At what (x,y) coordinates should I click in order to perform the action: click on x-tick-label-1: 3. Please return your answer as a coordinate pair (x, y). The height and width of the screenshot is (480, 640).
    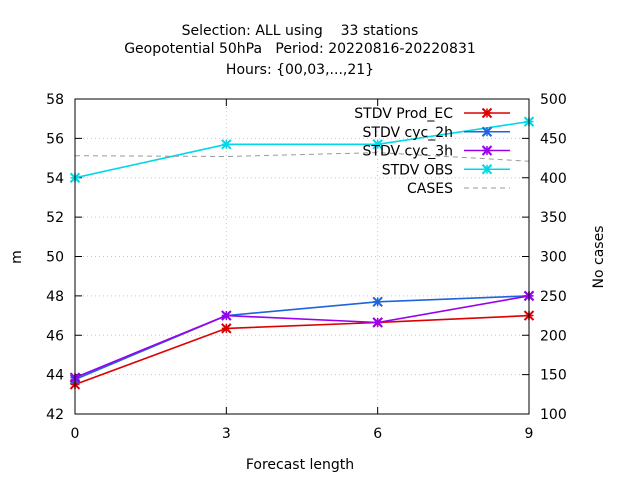
    Looking at the image, I should click on (226, 434).